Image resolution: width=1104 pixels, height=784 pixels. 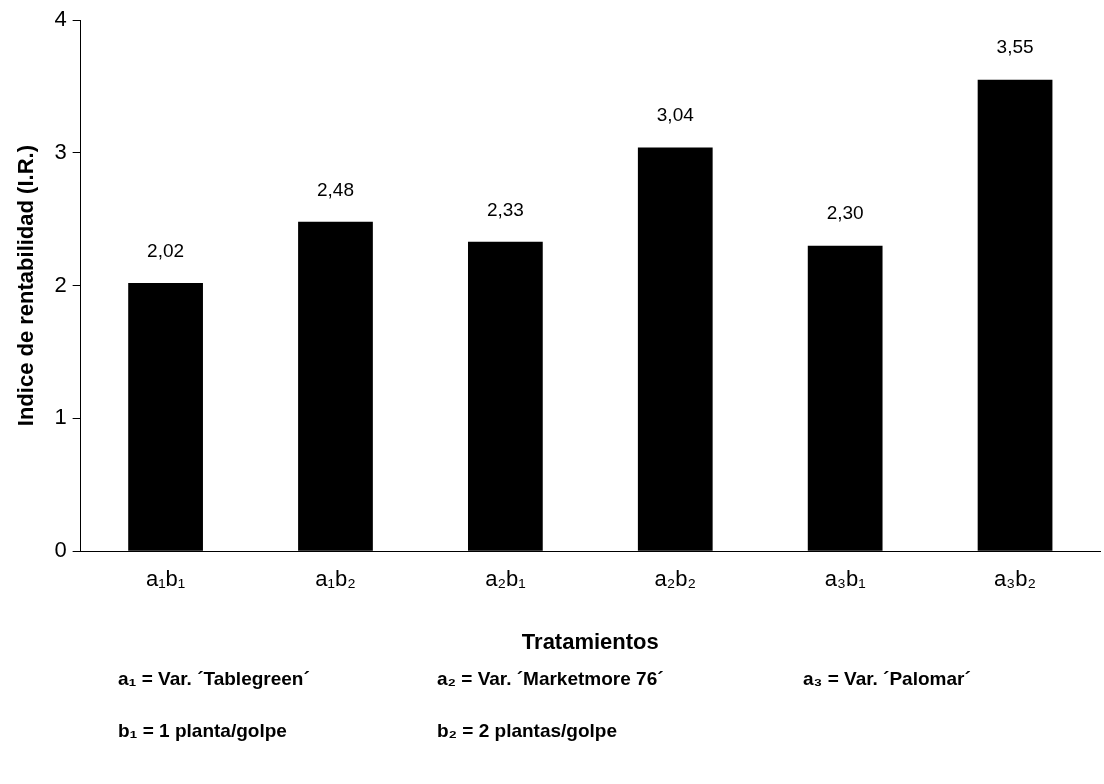 I want to click on data-label: 2,30, so click(x=845, y=213).